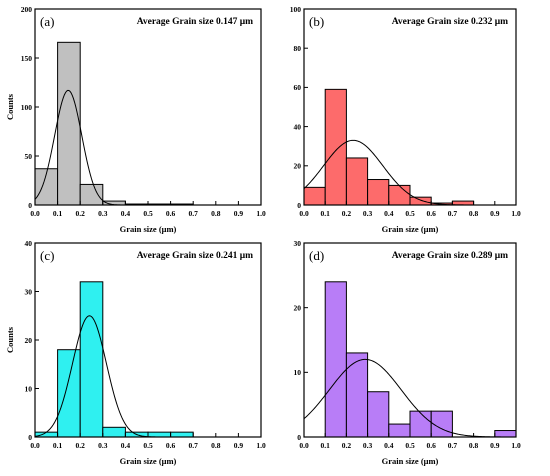  Describe the element at coordinates (450, 22) in the screenshot. I see `chart-title: Average Grain size 0.232 μm` at that location.